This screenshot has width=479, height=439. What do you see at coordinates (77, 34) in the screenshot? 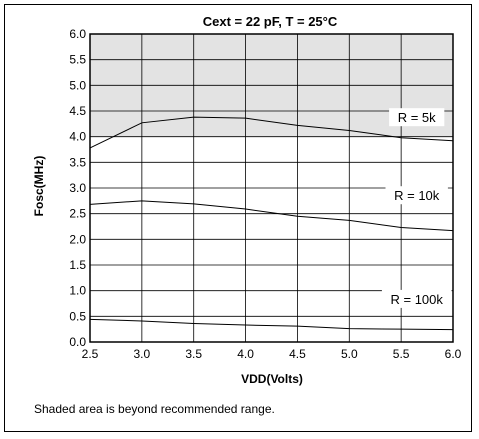
I see `y-tick-label: 6.0` at bounding box center [77, 34].